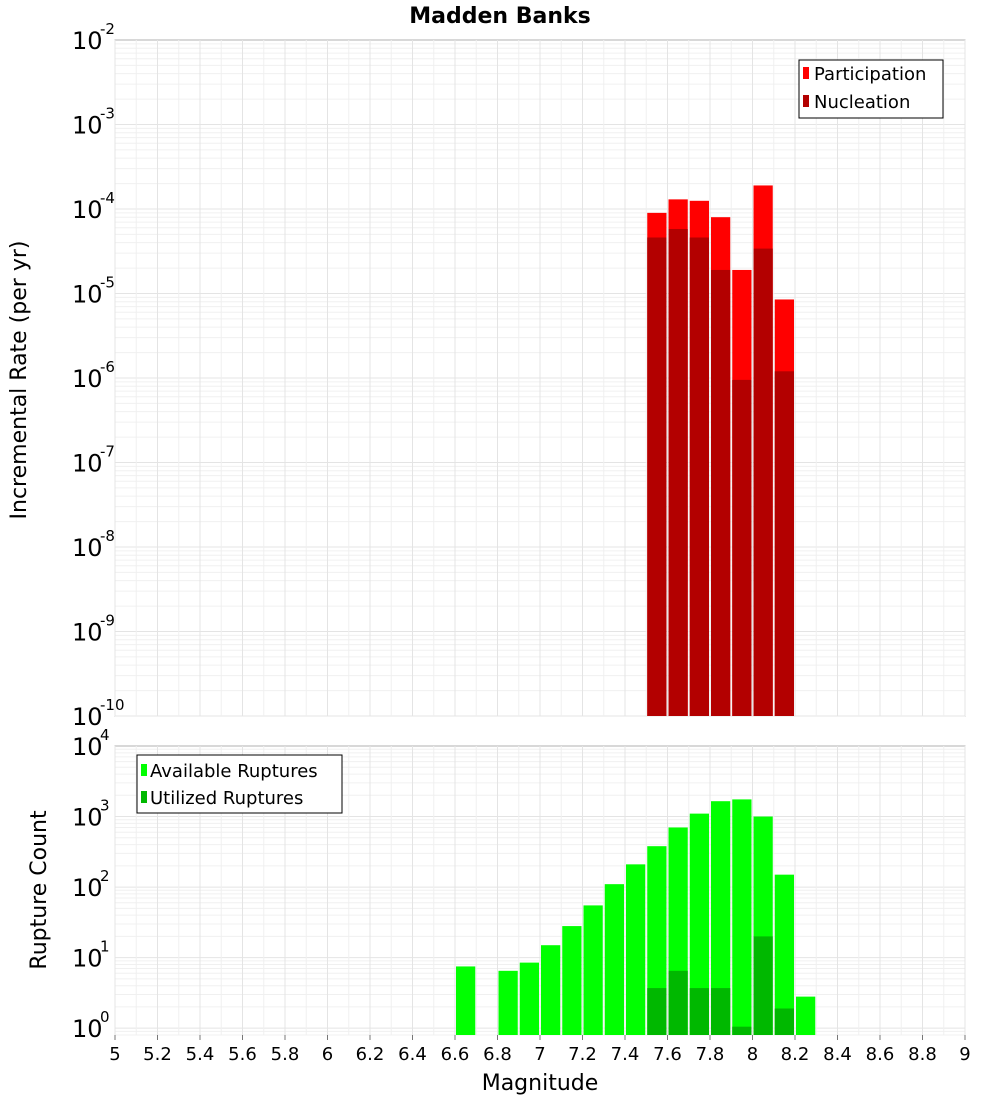 This screenshot has width=1000, height=1100. I want to click on x-tick-label: 7.2, so click(582, 1054).